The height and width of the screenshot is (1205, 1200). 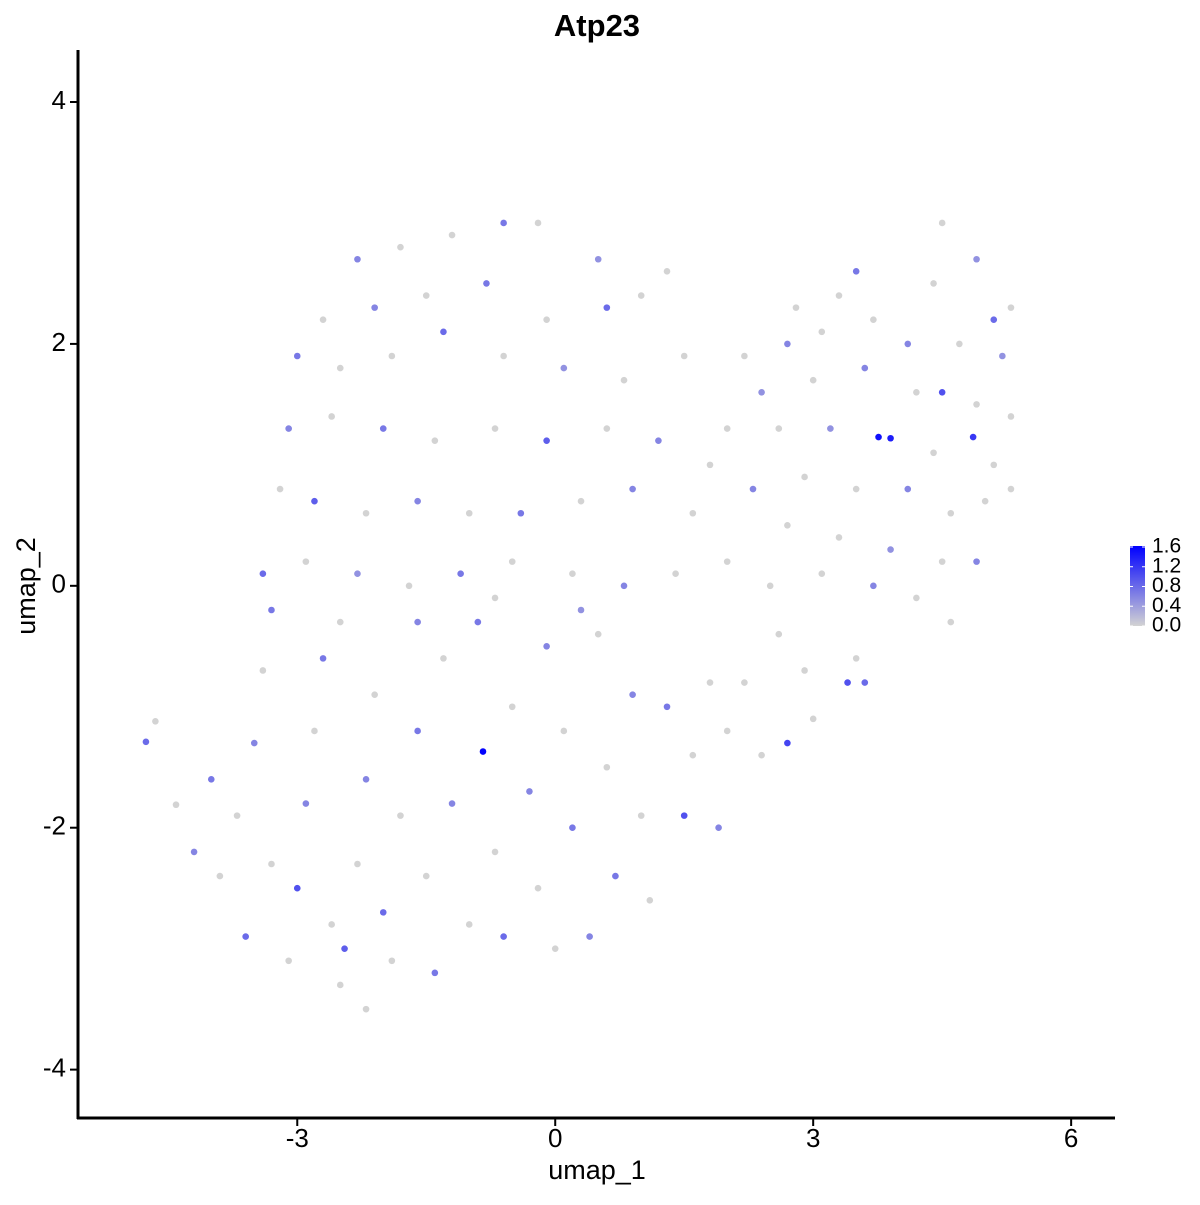 What do you see at coordinates (1166, 546) in the screenshot?
I see `colorbar-label: 1.6` at bounding box center [1166, 546].